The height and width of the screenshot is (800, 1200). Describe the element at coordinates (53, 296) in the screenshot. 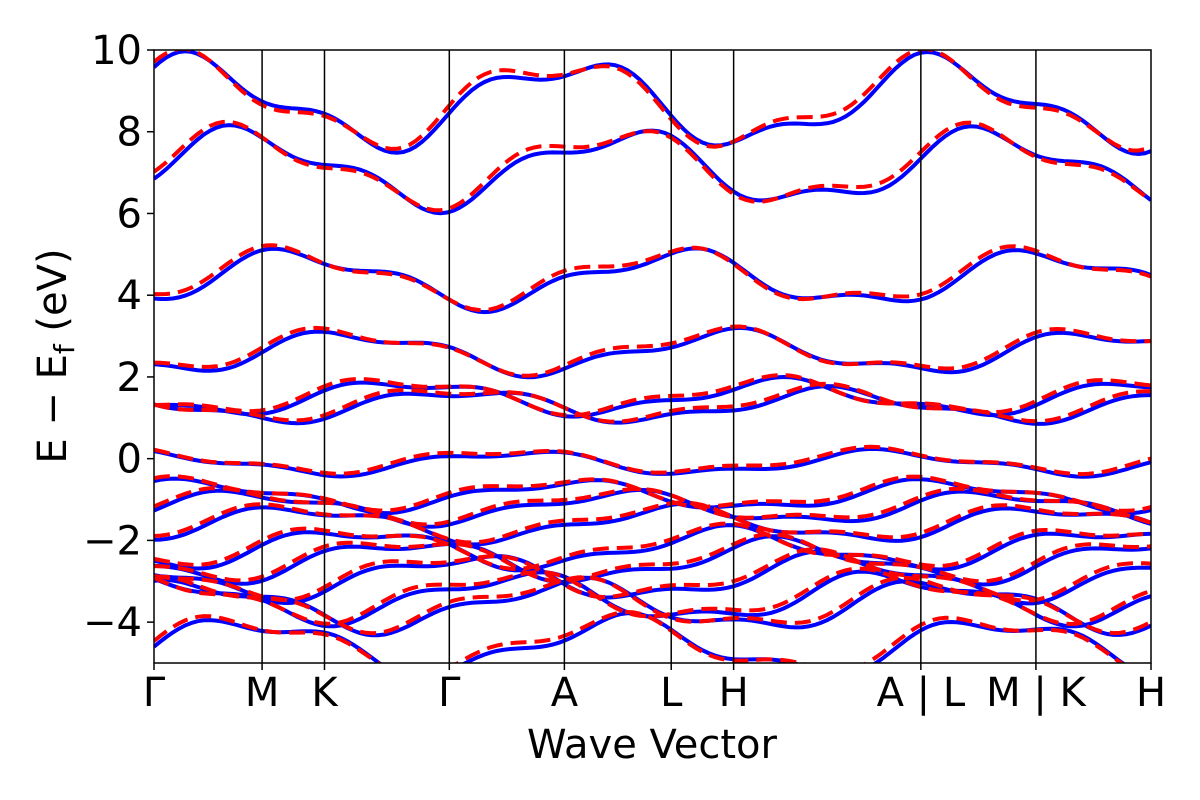

I see `y-axis-title-unit: (eV)` at that location.